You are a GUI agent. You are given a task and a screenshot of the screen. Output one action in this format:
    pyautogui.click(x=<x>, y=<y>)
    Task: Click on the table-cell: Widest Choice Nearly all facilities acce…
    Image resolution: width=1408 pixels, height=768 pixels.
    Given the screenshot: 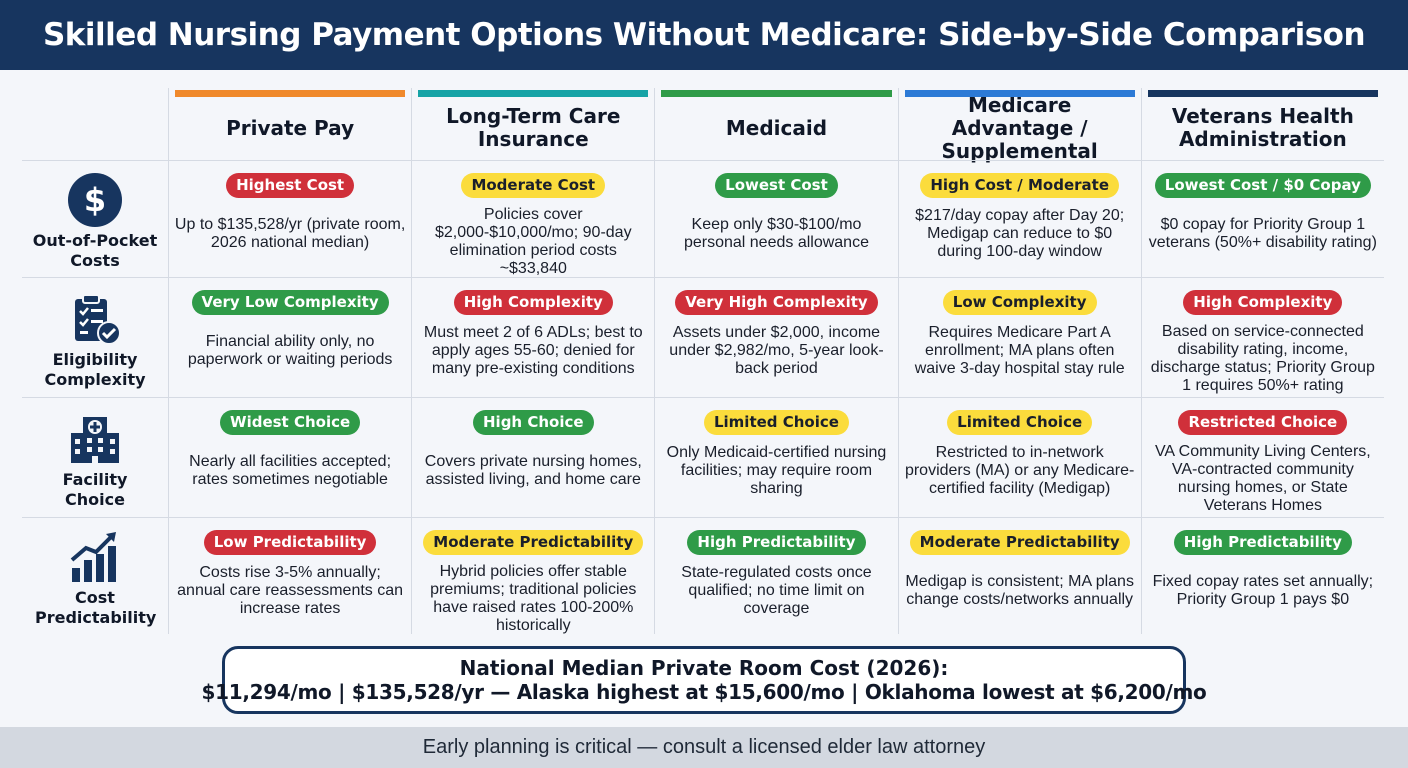 What is the action you would take?
    pyautogui.click(x=290, y=457)
    